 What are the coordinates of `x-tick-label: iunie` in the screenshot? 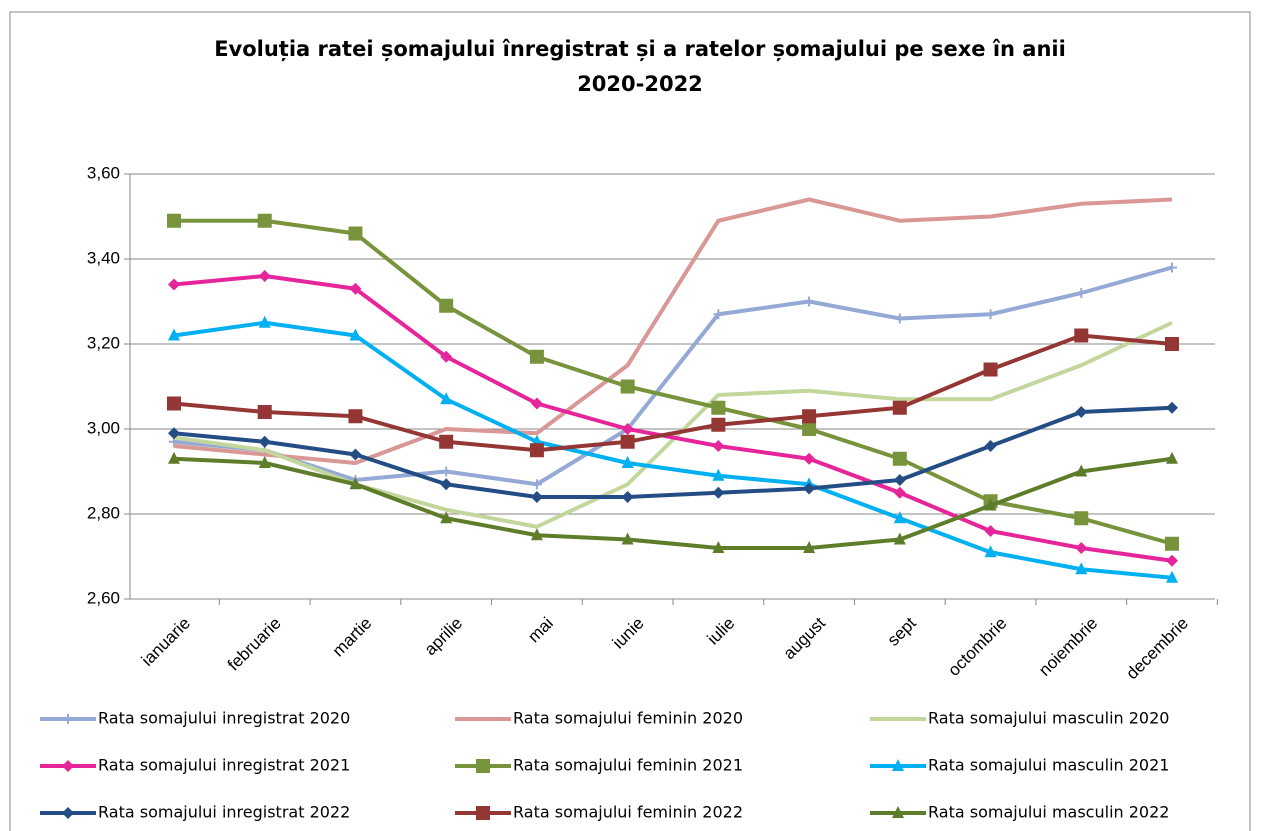 It's located at (628, 633).